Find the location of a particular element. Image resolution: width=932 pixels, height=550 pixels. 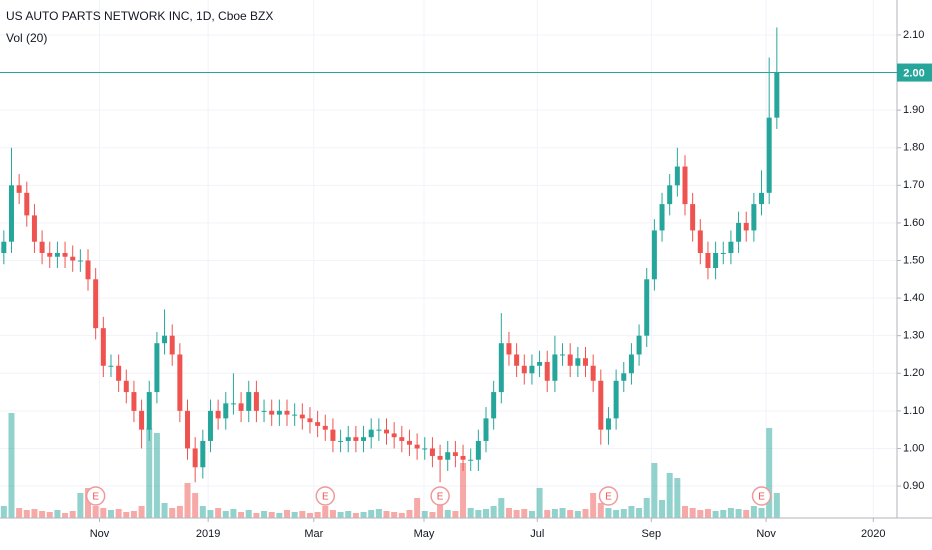

x-tick-label: 2019 is located at coordinates (208, 534).